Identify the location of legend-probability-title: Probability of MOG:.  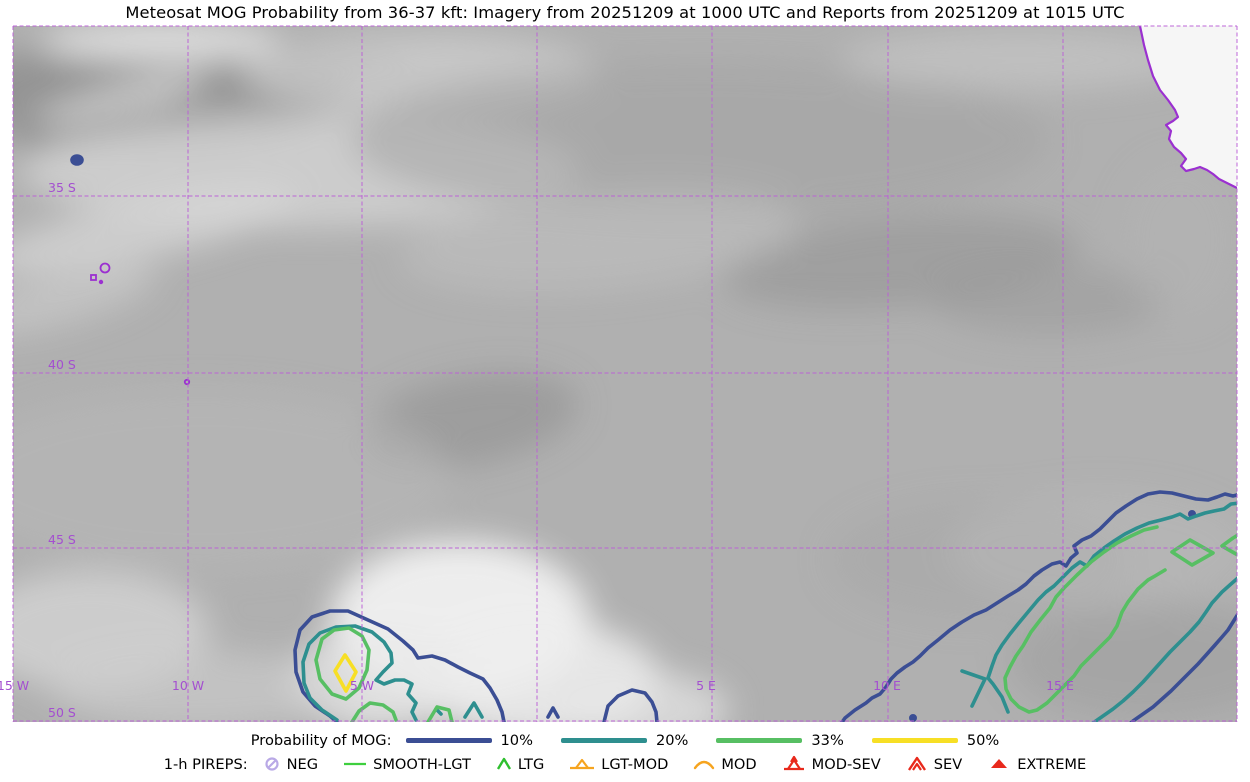
(321, 740).